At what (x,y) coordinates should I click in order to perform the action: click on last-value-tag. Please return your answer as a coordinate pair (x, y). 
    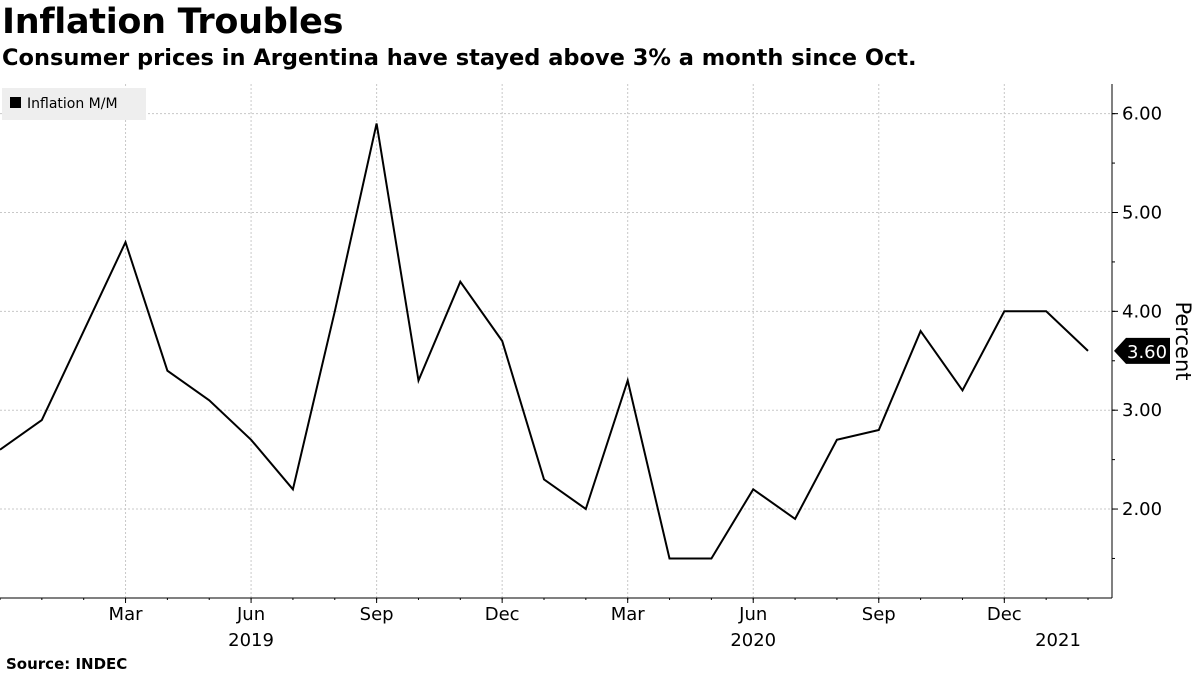
    Looking at the image, I should click on (1142, 350).